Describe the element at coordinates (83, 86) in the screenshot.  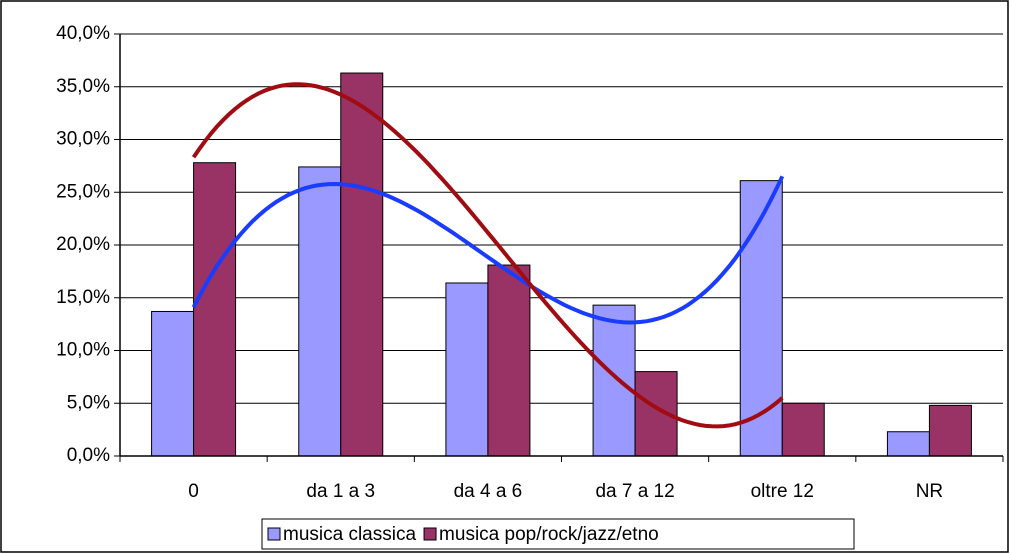
I see `y-tick-label: 35,0%` at that location.